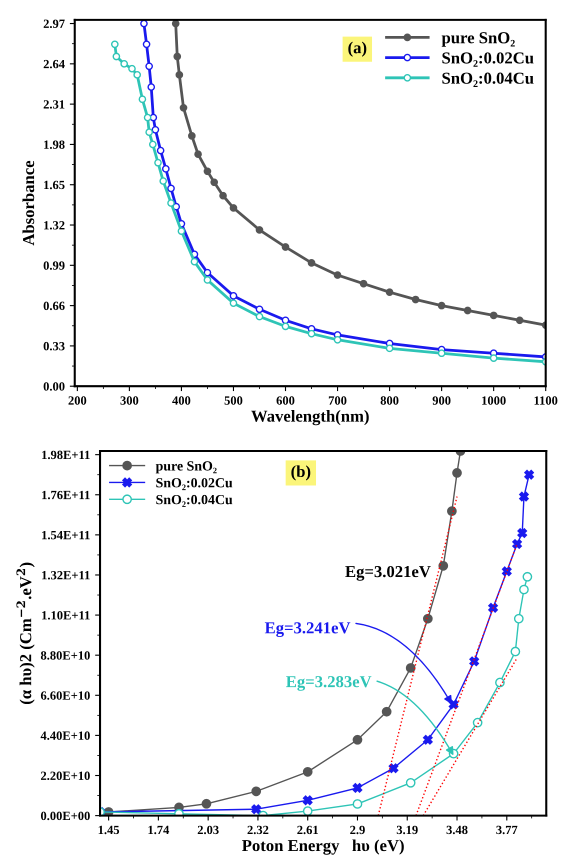 Image resolution: width=562 pixels, height=864 pixels. Describe the element at coordinates (66, 615) in the screenshot. I see `y-tick-label: 1.10E+11` at that location.